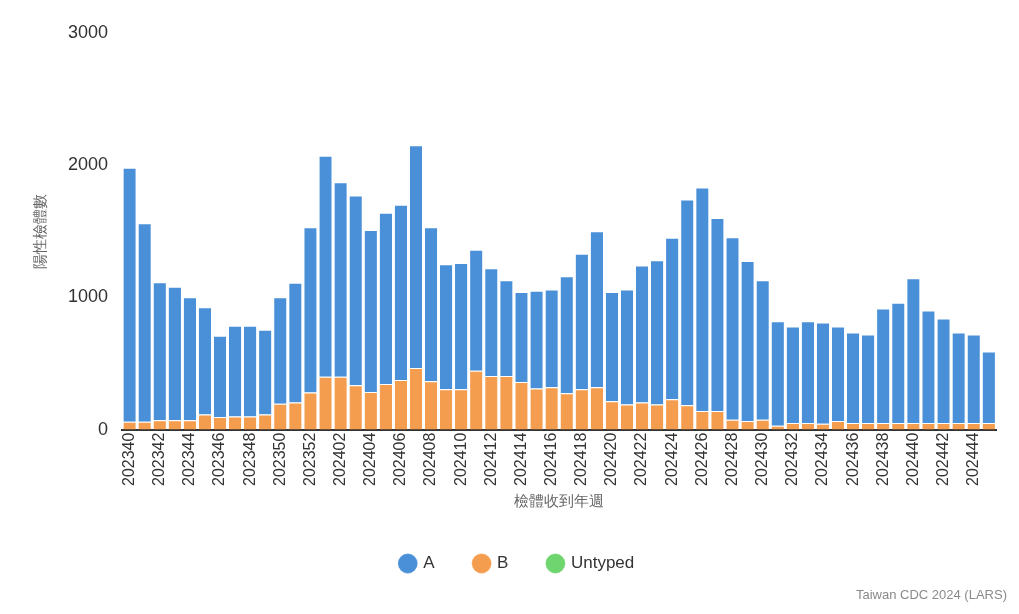  What do you see at coordinates (882, 459) in the screenshot?
I see `x-tick-label: 202438` at bounding box center [882, 459].